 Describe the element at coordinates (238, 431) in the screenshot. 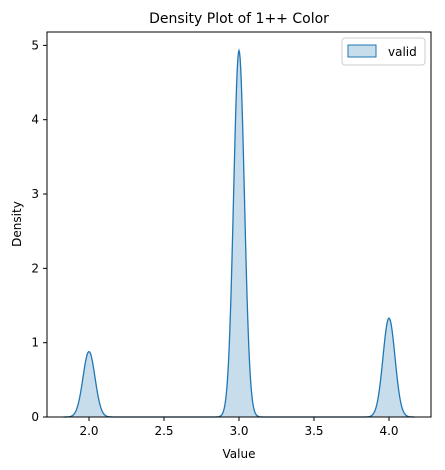

I see `x-tick-label: 3.0` at that location.